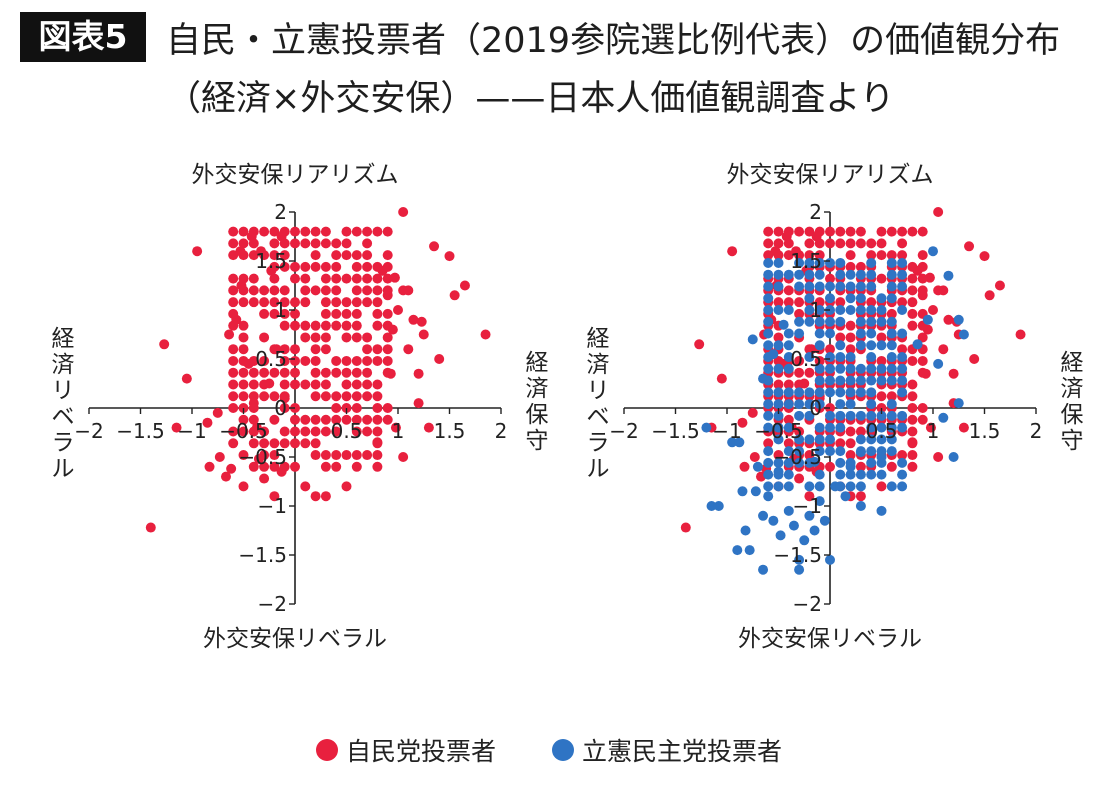 This screenshot has height=790, width=1100. Describe the element at coordinates (830, 639) in the screenshot. I see `axis-label-bottom: 外交安保リベラル` at that location.